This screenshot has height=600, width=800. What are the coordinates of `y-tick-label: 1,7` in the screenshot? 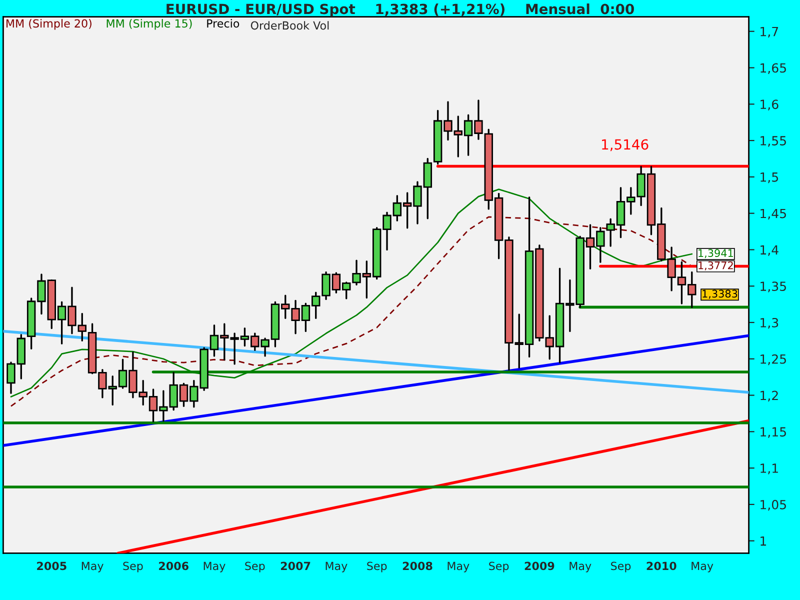 It's located at (769, 32).